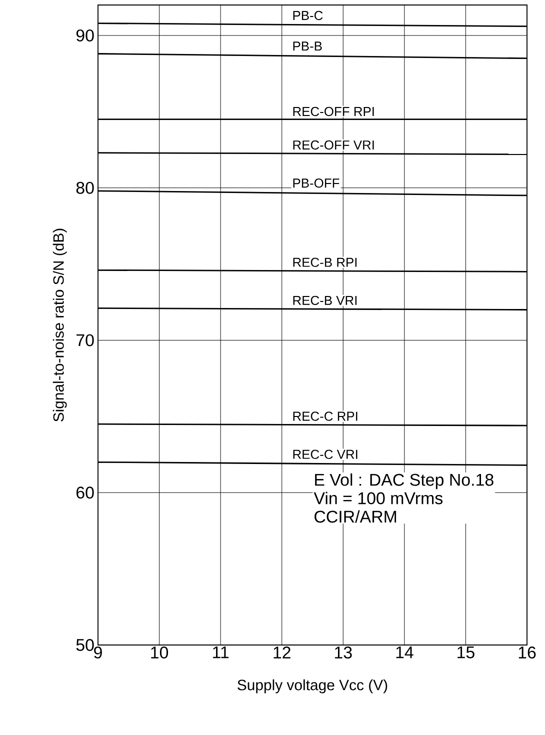 This screenshot has width=545, height=735. Describe the element at coordinates (308, 15) in the screenshot. I see `series-label: PB-C` at that location.